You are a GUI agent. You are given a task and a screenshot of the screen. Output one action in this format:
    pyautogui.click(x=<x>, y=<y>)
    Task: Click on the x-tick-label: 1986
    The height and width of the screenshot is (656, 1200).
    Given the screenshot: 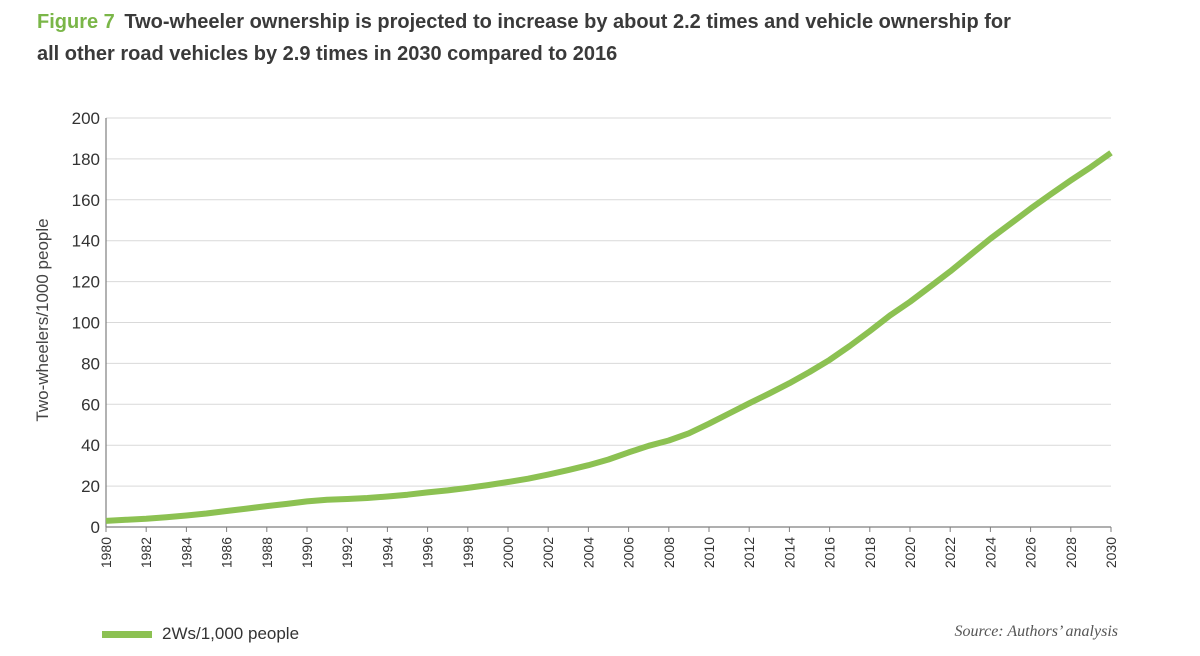 What is the action you would take?
    pyautogui.click(x=227, y=552)
    